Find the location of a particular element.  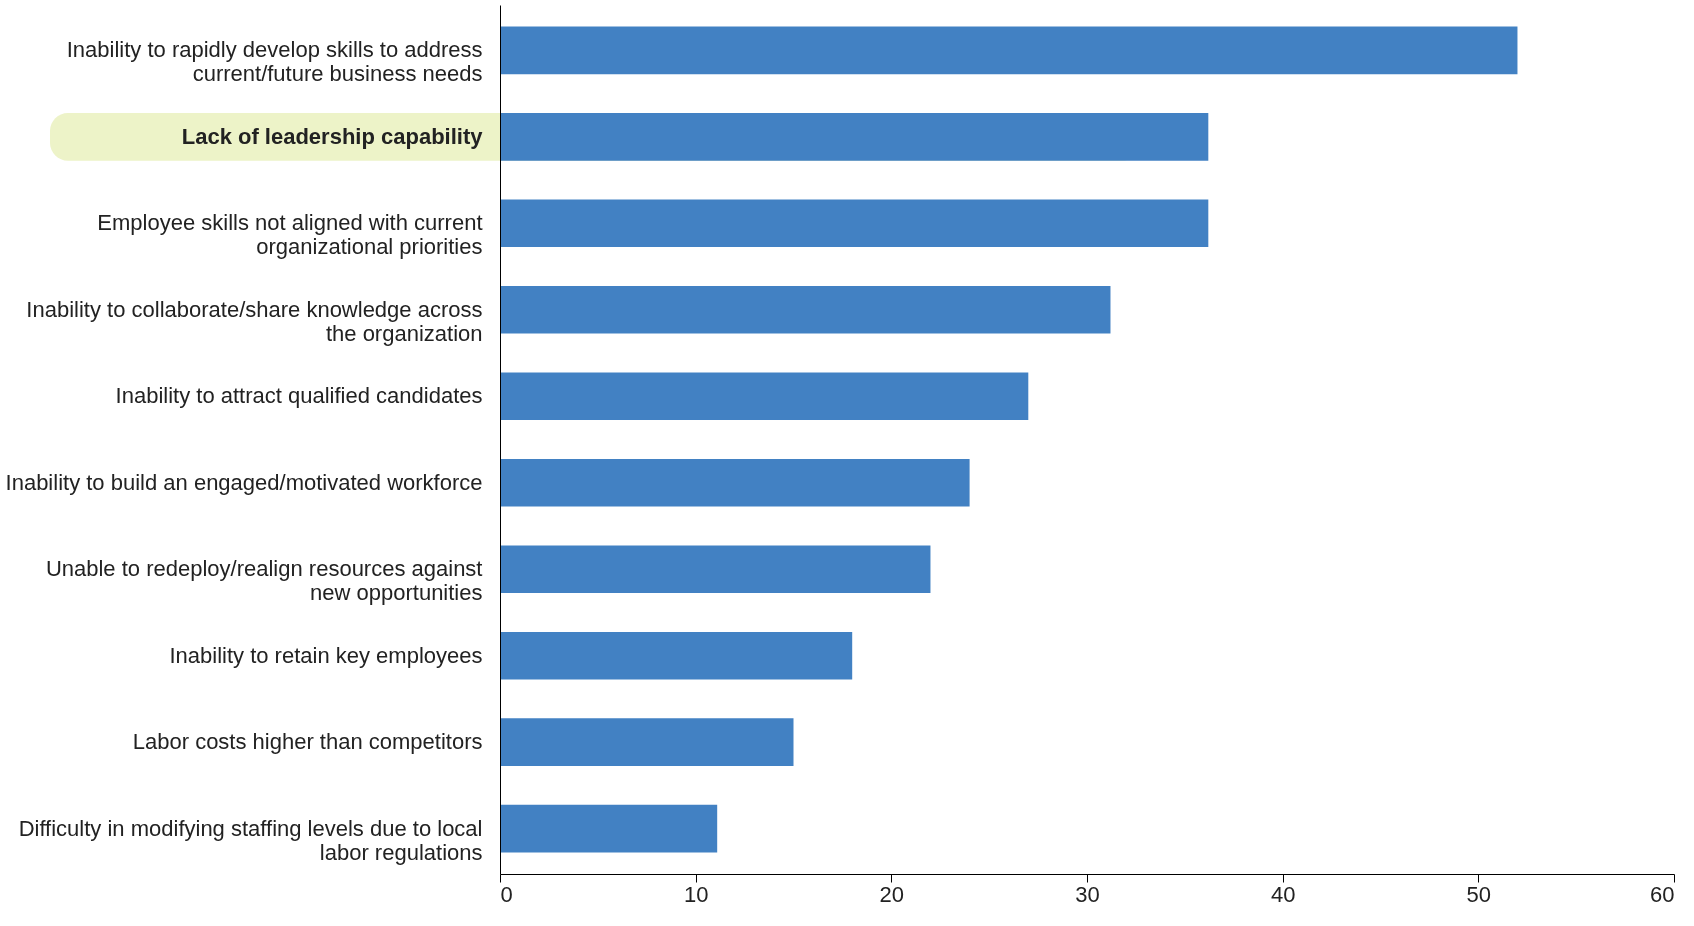

y-tick-label: Inability to rapidly develop skills to address current/future business needs is located at coordinates (274, 62).